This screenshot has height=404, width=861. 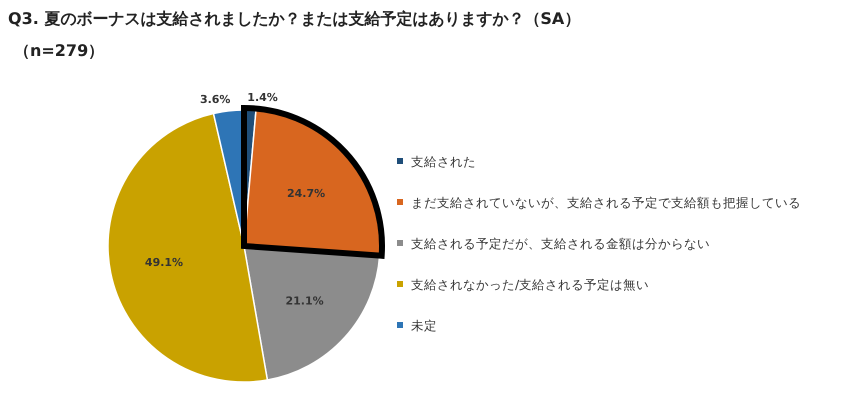 What do you see at coordinates (294, 18) in the screenshot?
I see `chart-title: Q3. 夏のボーナスは支給されましたか？または支給予定はありますか？（SA）` at bounding box center [294, 18].